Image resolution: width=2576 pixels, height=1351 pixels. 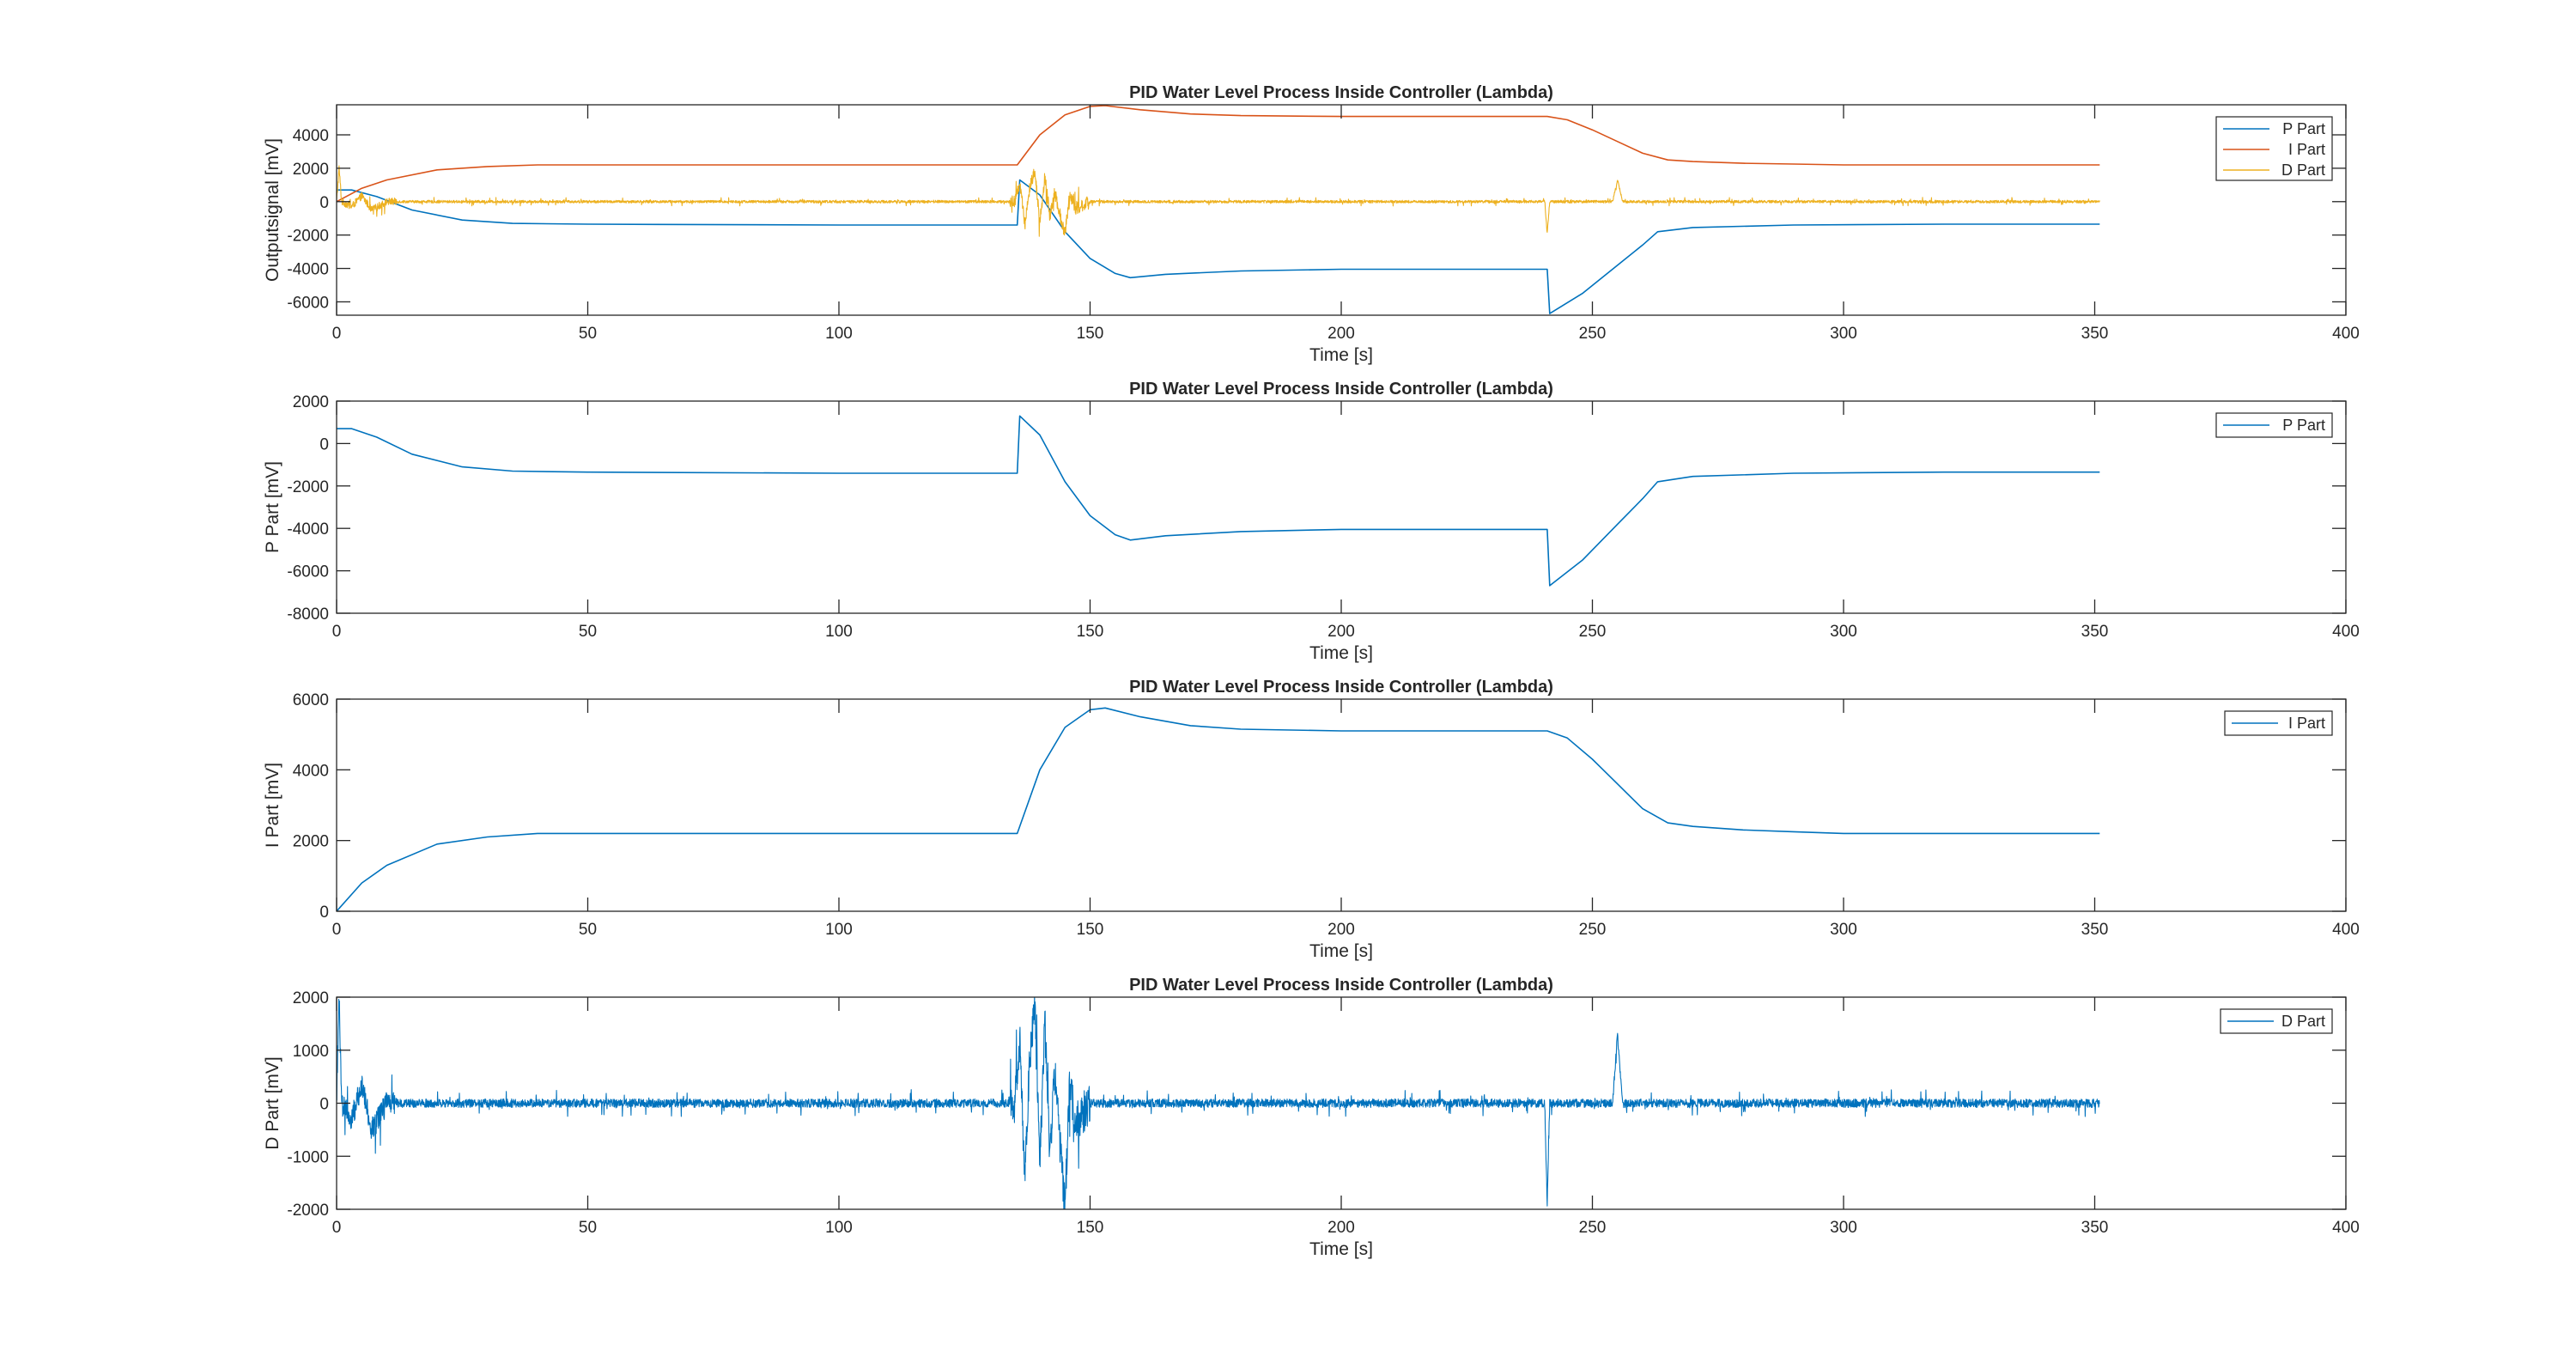 I want to click on y-axis-label: Outputsignal [mV], so click(x=273, y=210).